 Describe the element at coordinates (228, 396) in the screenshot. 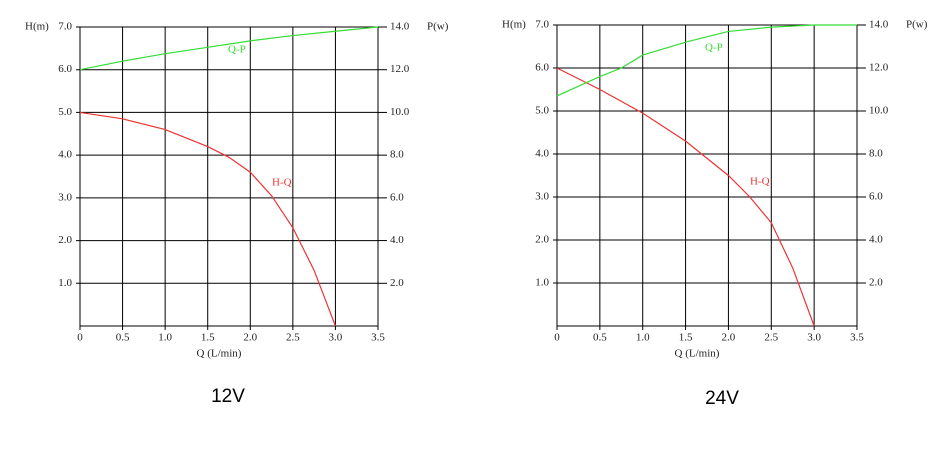

I see `chart-caption: 12V` at that location.